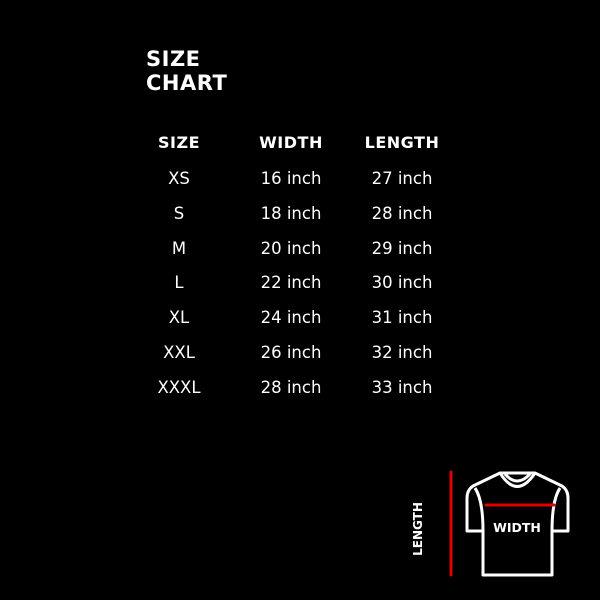 Image resolution: width=600 pixels, height=600 pixels. I want to click on cell-length: 27 inch, so click(402, 178).